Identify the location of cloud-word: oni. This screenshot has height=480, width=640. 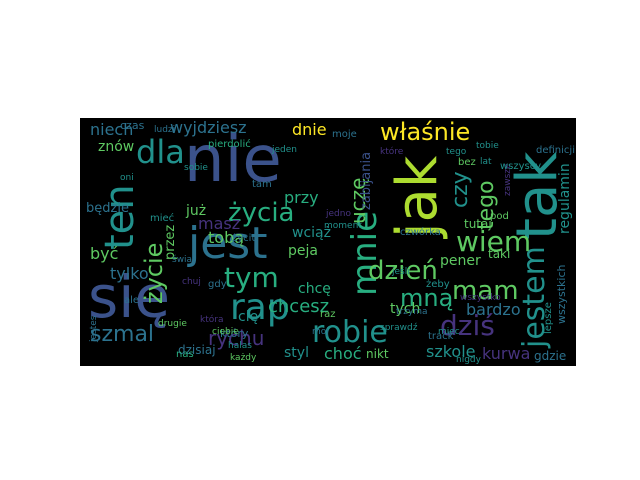
(127, 178).